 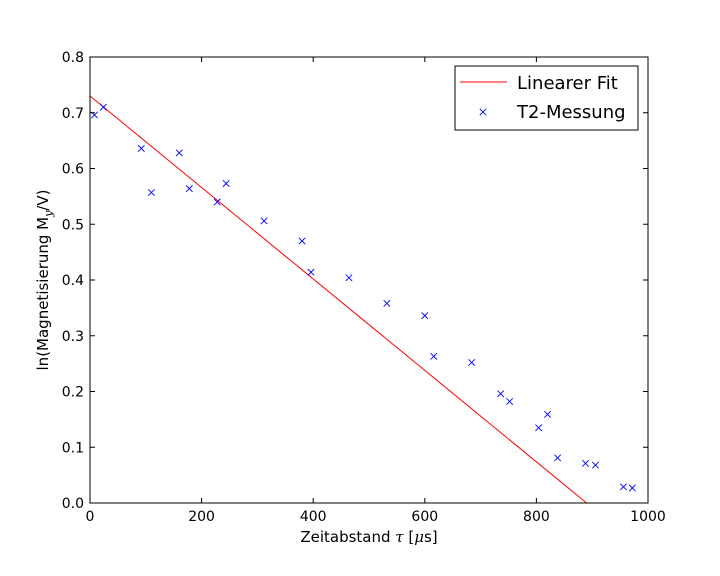 What do you see at coordinates (90, 517) in the screenshot?
I see `x-tick-label: 0` at bounding box center [90, 517].